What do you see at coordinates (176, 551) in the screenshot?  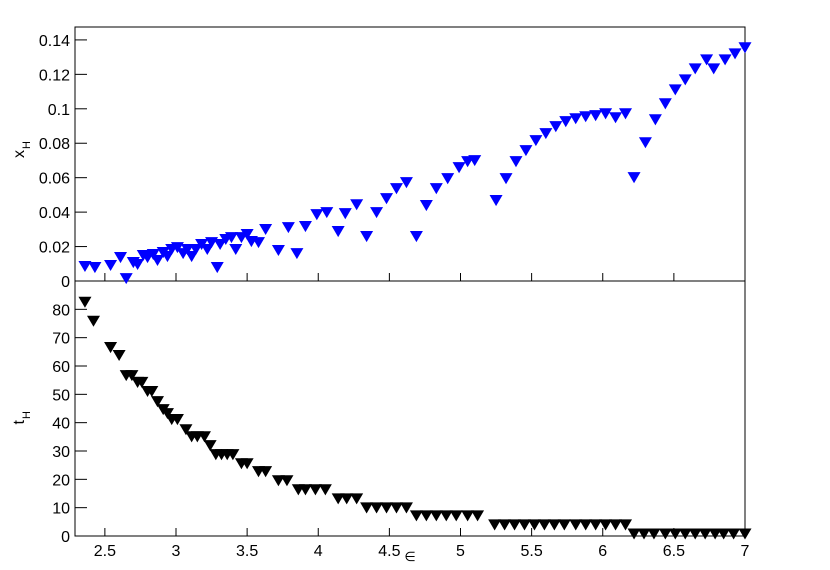 I see `x-tick-label: 3` at bounding box center [176, 551].